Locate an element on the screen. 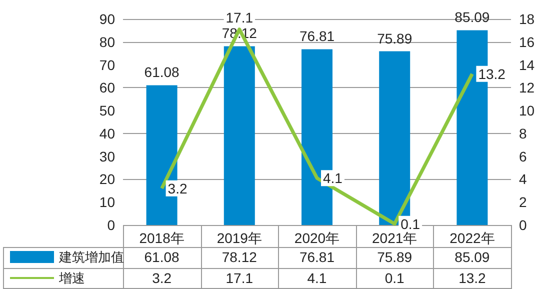  y2-tick-label: 12 is located at coordinates (527, 88).